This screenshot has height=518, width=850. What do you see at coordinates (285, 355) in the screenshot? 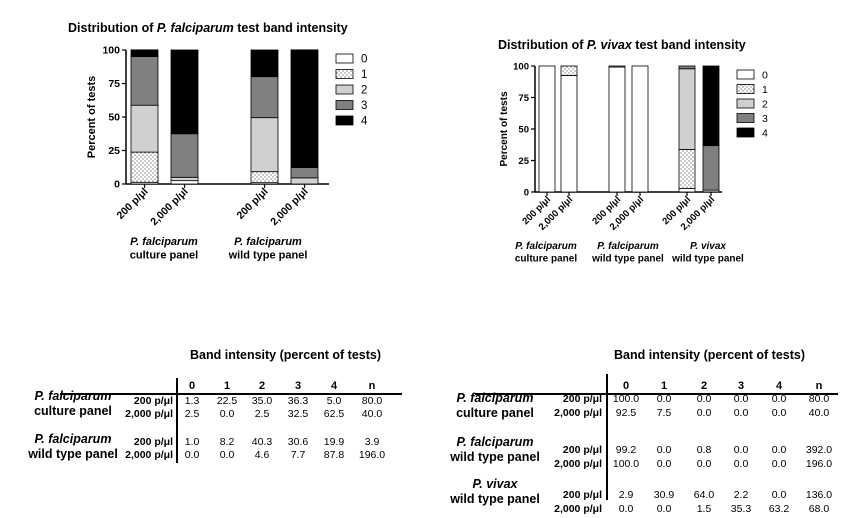
I see `table-1-title: Band intensity (percent of tests)` at bounding box center [285, 355].